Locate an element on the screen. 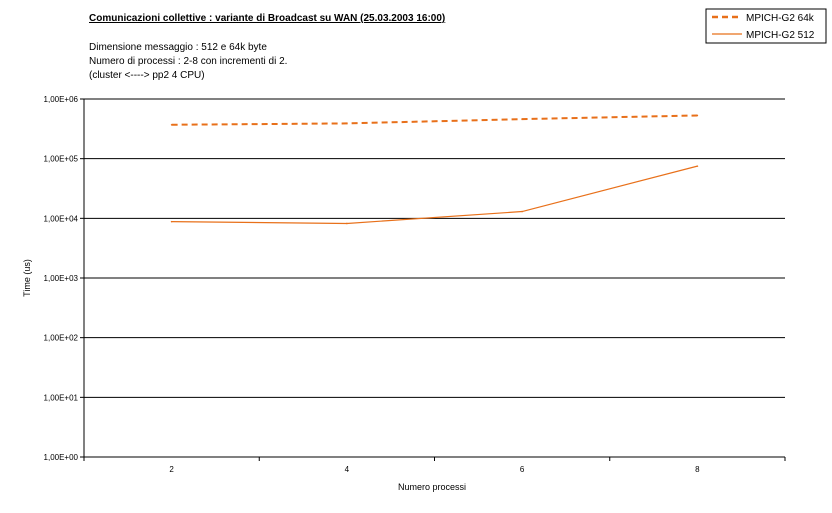 The image size is (832, 513). x-tick-label-3: 8 is located at coordinates (697, 469).